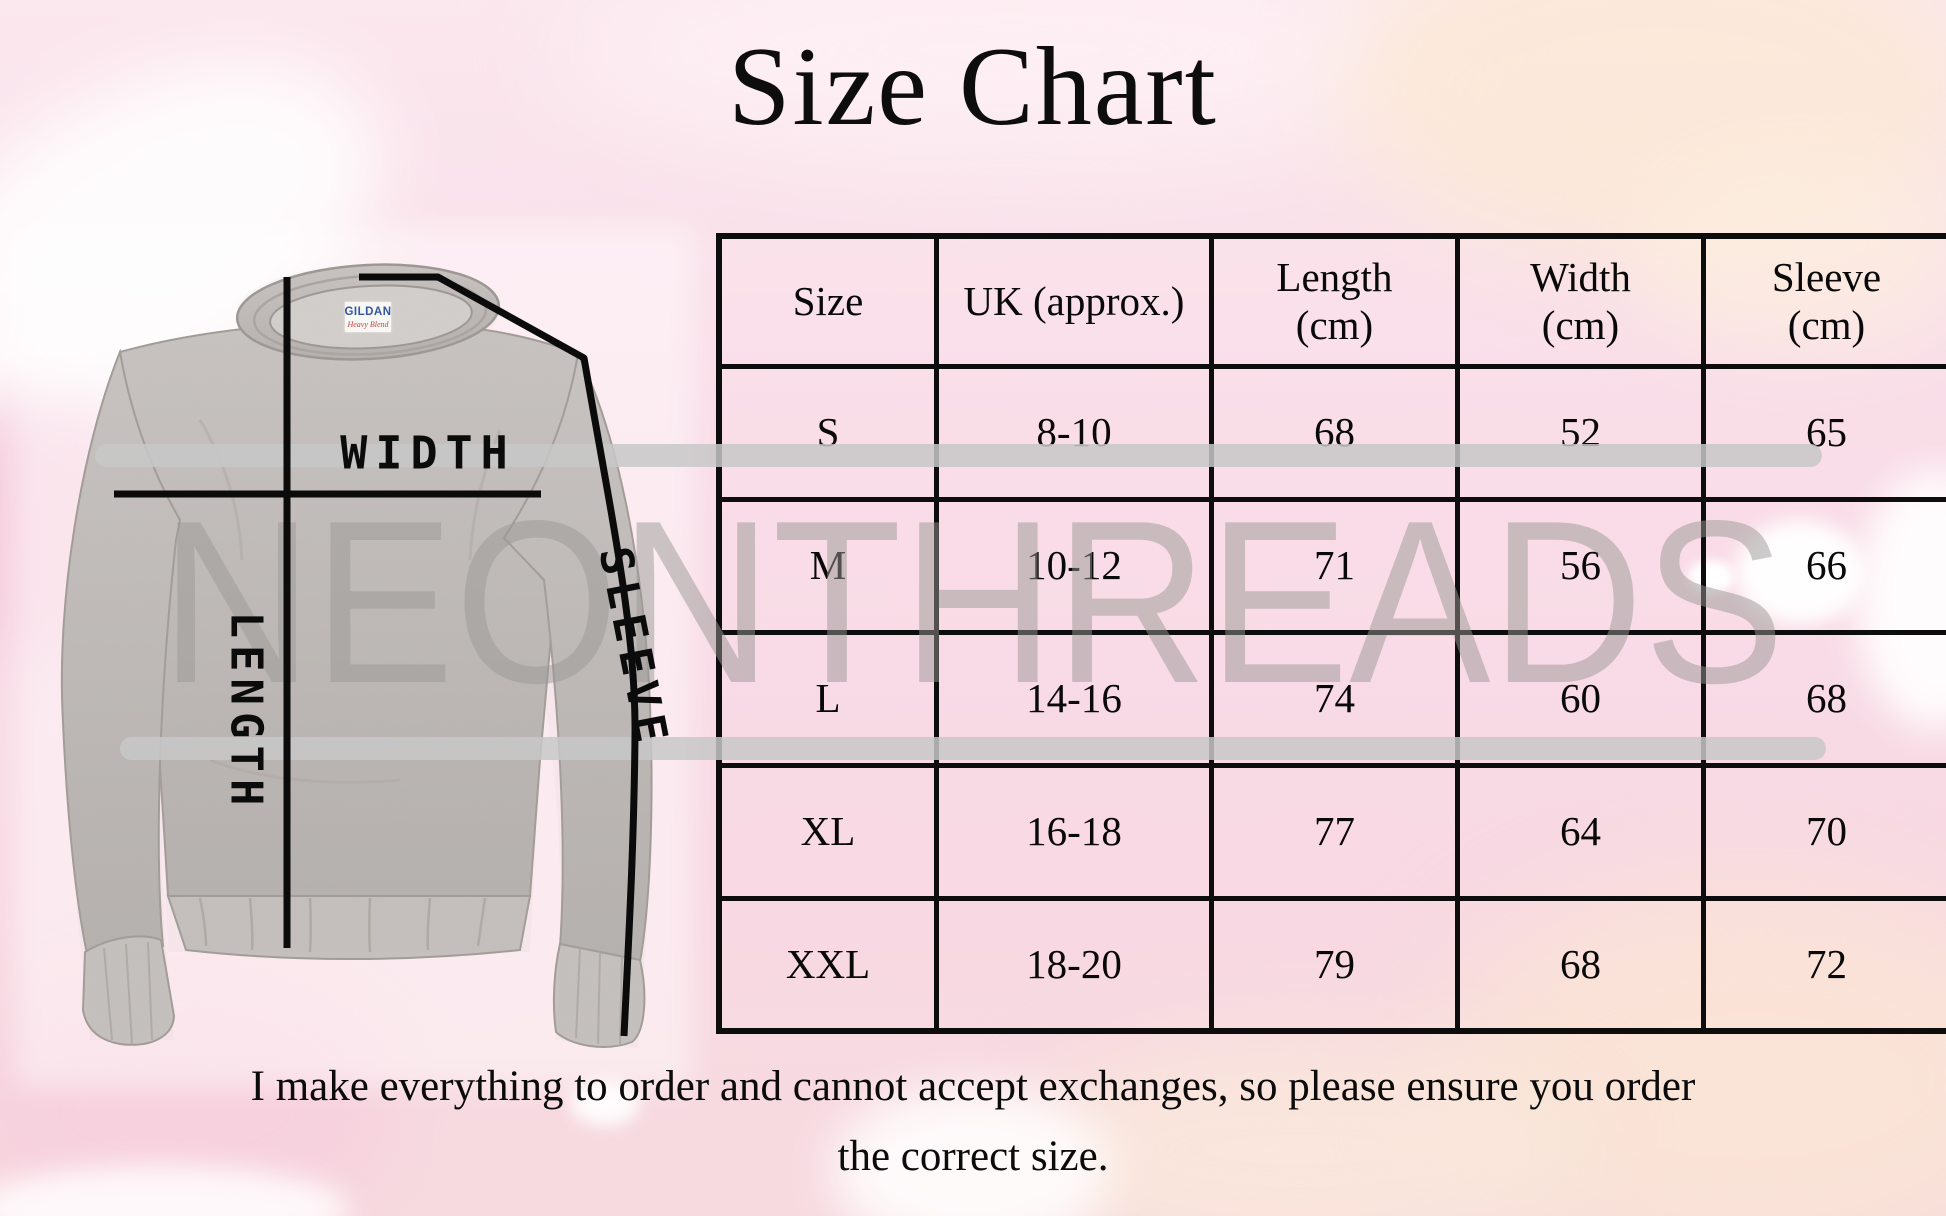 This screenshot has height=1216, width=1946. I want to click on table-row: L 14-16 74 60 68, so click(1331, 698).